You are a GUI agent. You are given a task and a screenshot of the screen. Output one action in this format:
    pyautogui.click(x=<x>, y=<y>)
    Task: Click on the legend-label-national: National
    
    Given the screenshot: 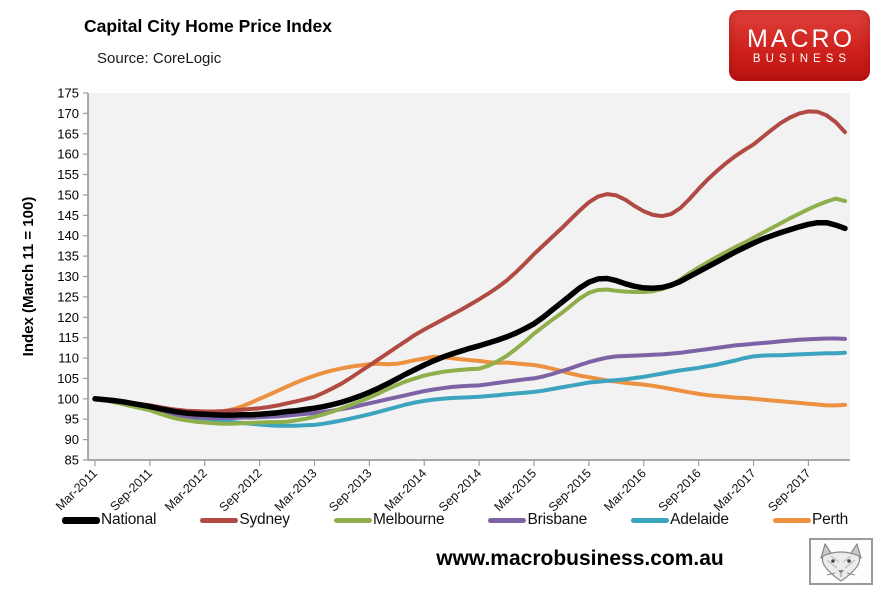 What is the action you would take?
    pyautogui.click(x=129, y=519)
    